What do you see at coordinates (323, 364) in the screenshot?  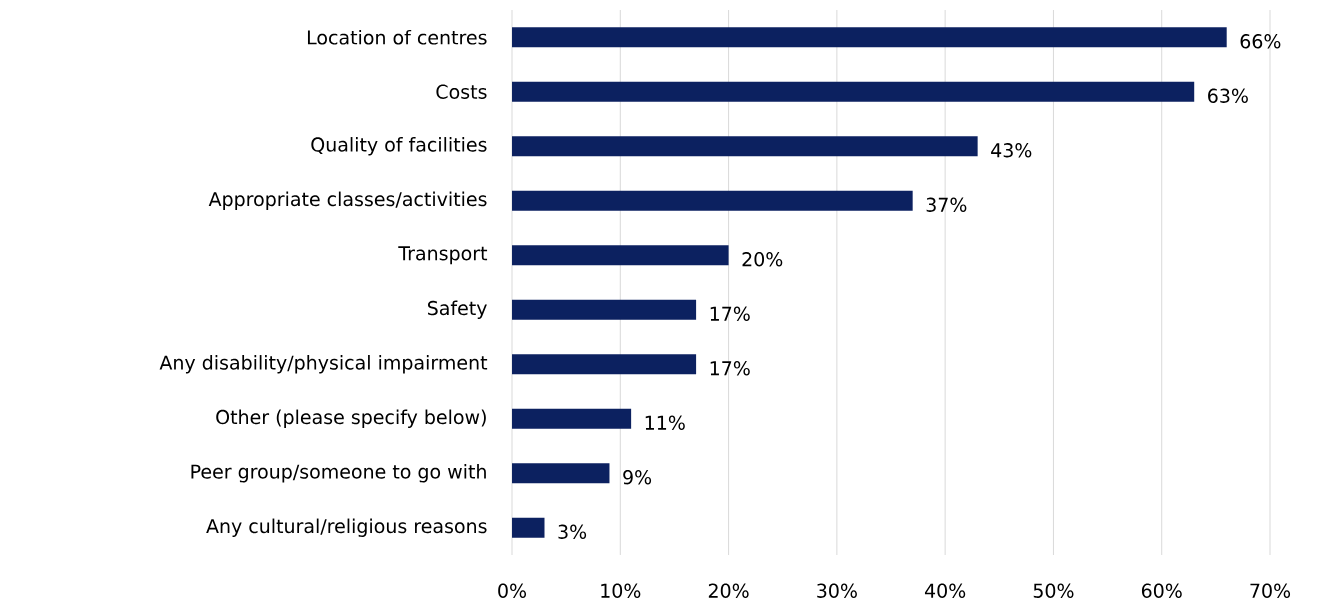 I see `y-tick-label: Any disability/physical impairment` at bounding box center [323, 364].